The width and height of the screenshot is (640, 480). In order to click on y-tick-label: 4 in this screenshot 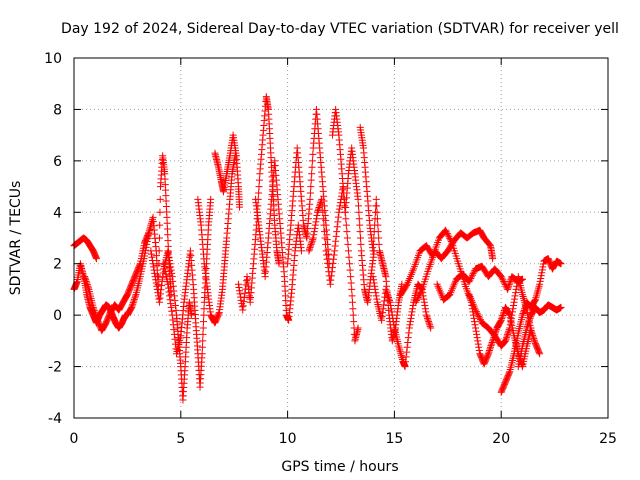, I will do `click(57, 213)`.